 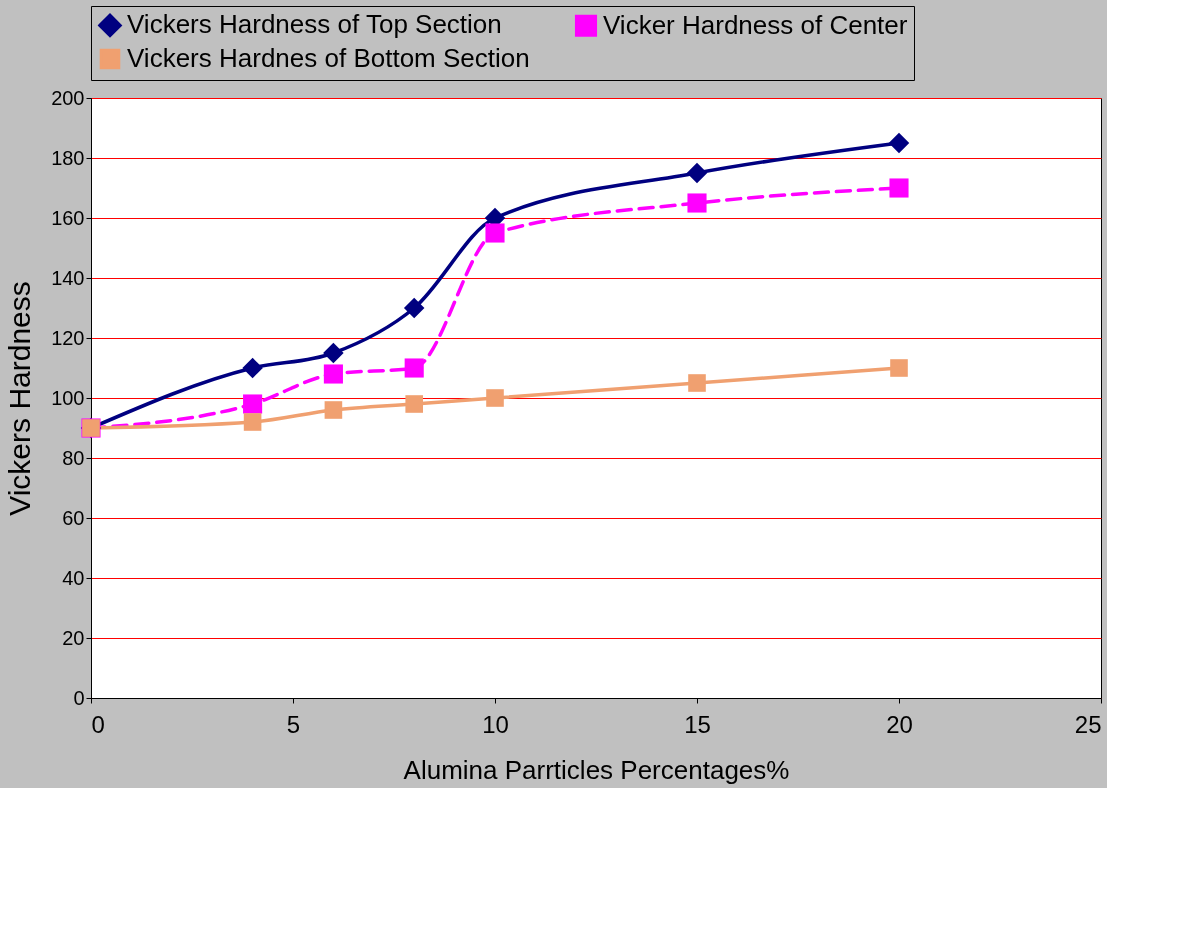 I want to click on x-tick-label: 15, so click(x=697, y=724).